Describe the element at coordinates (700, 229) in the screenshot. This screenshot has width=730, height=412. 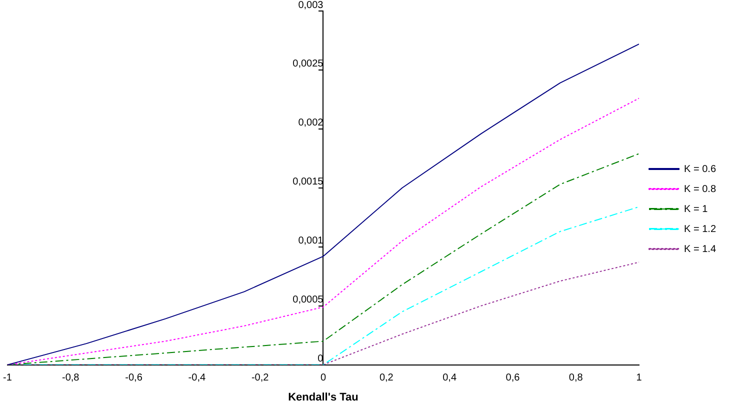
I see `legend-label: K = 1.2` at that location.